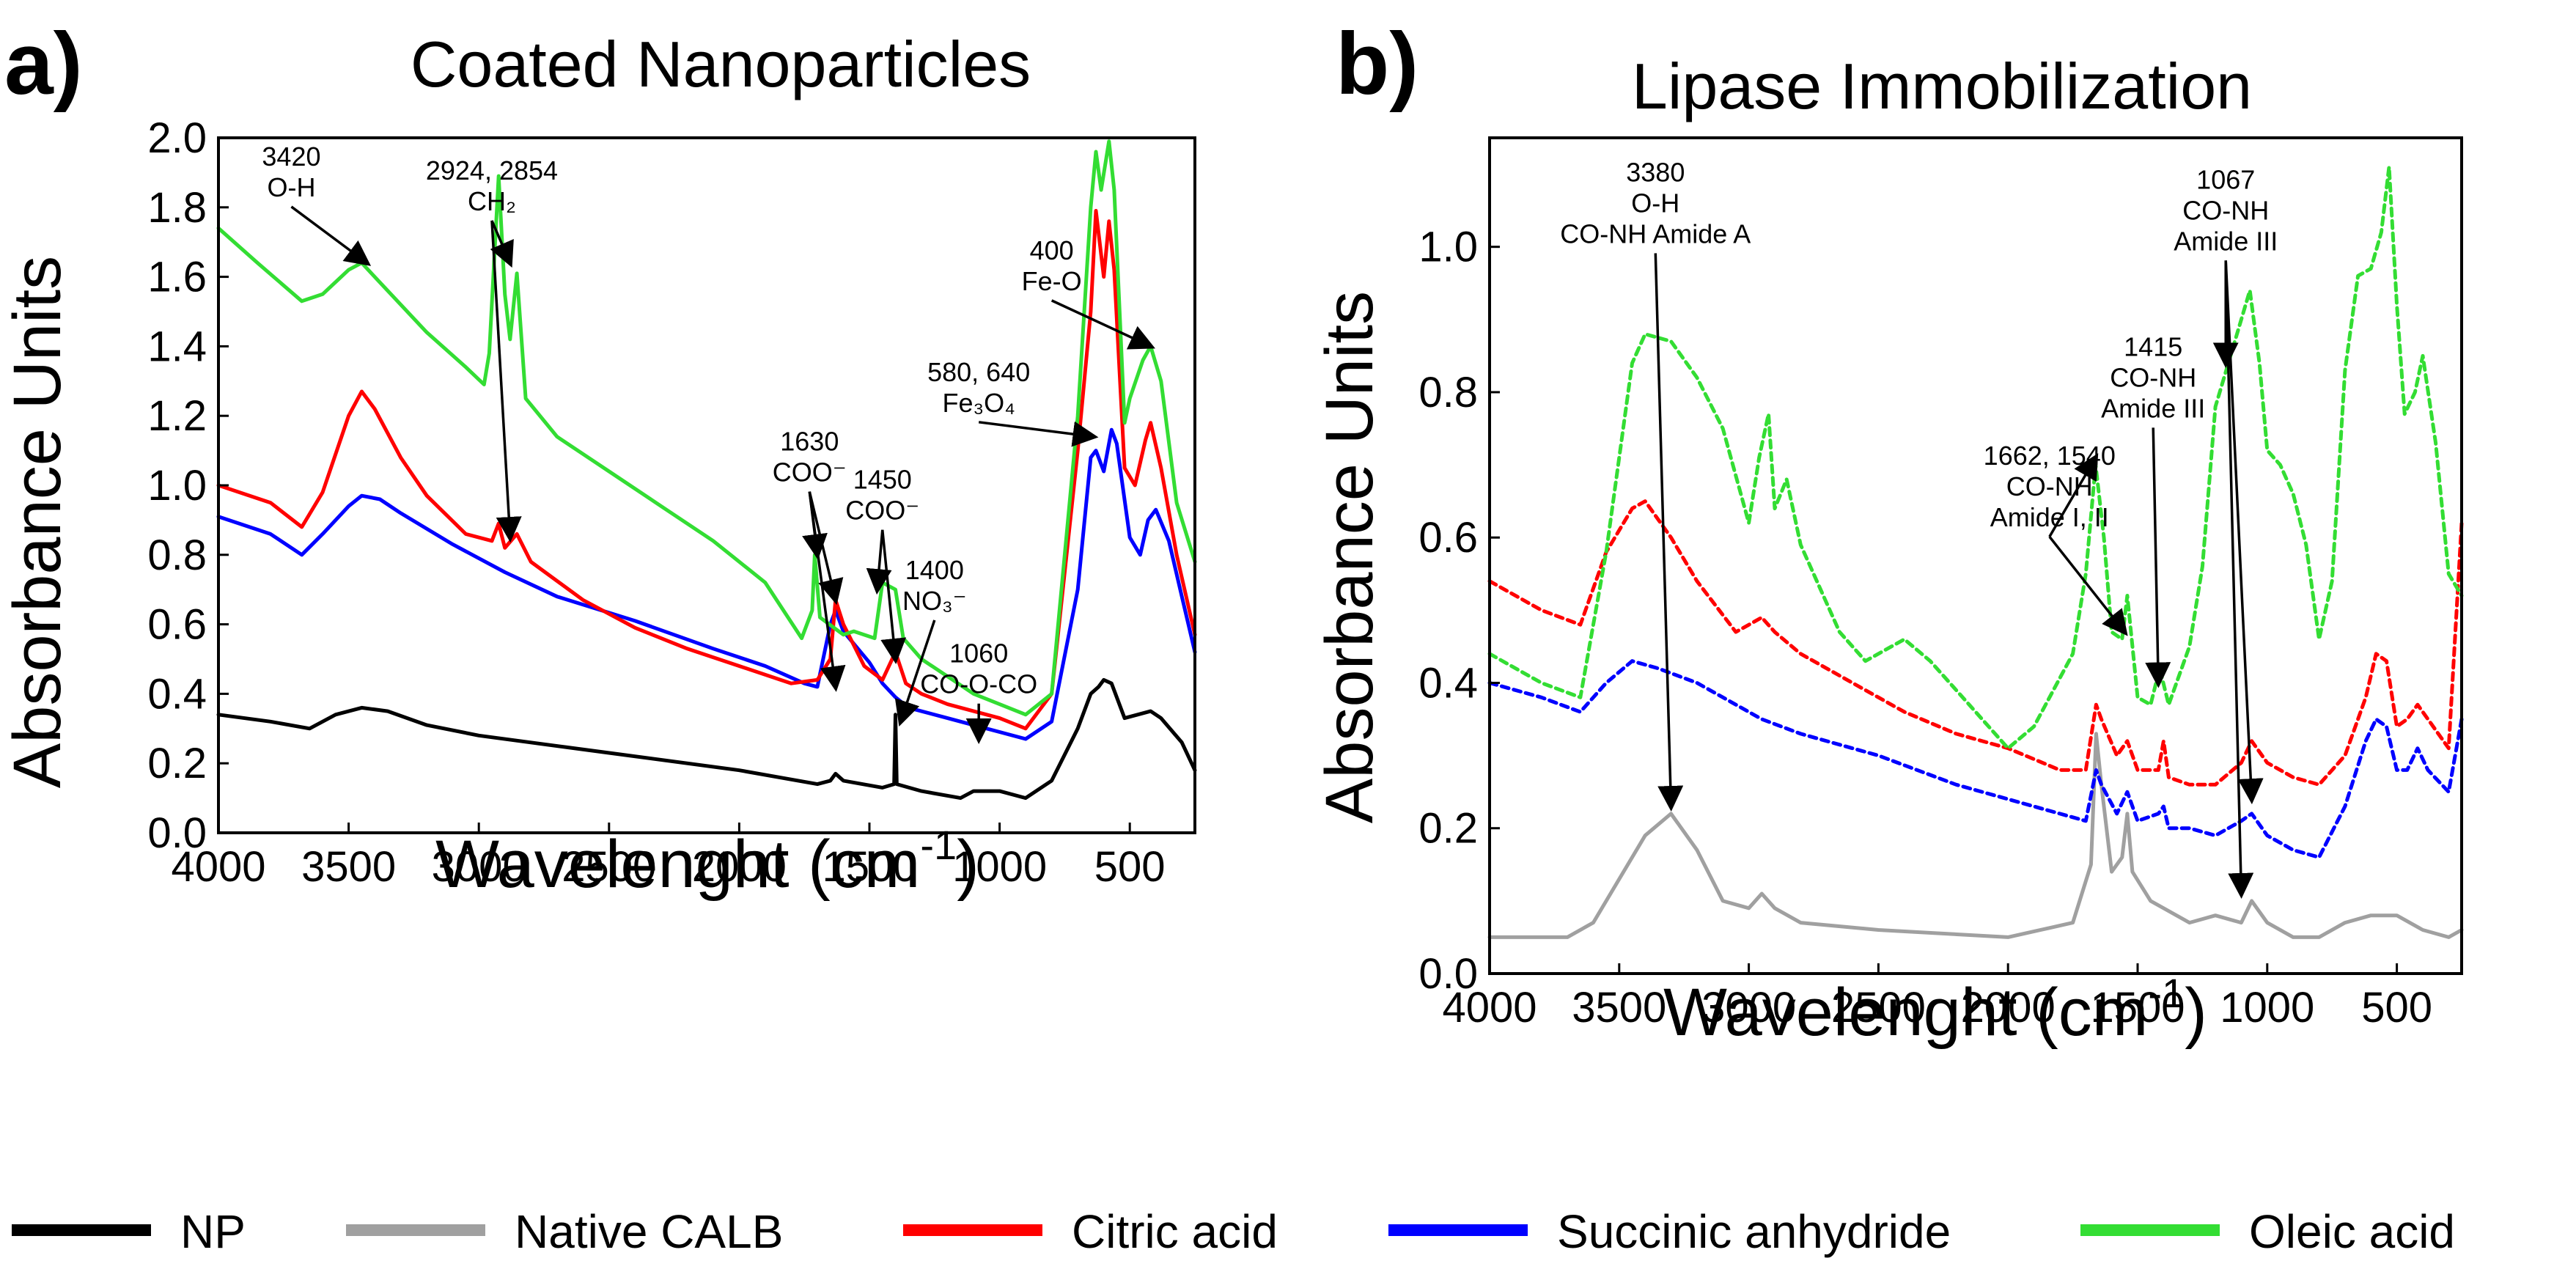 This screenshot has height=1280, width=2576. I want to click on panel-b-ytick-label: 0.0, so click(1448, 974).